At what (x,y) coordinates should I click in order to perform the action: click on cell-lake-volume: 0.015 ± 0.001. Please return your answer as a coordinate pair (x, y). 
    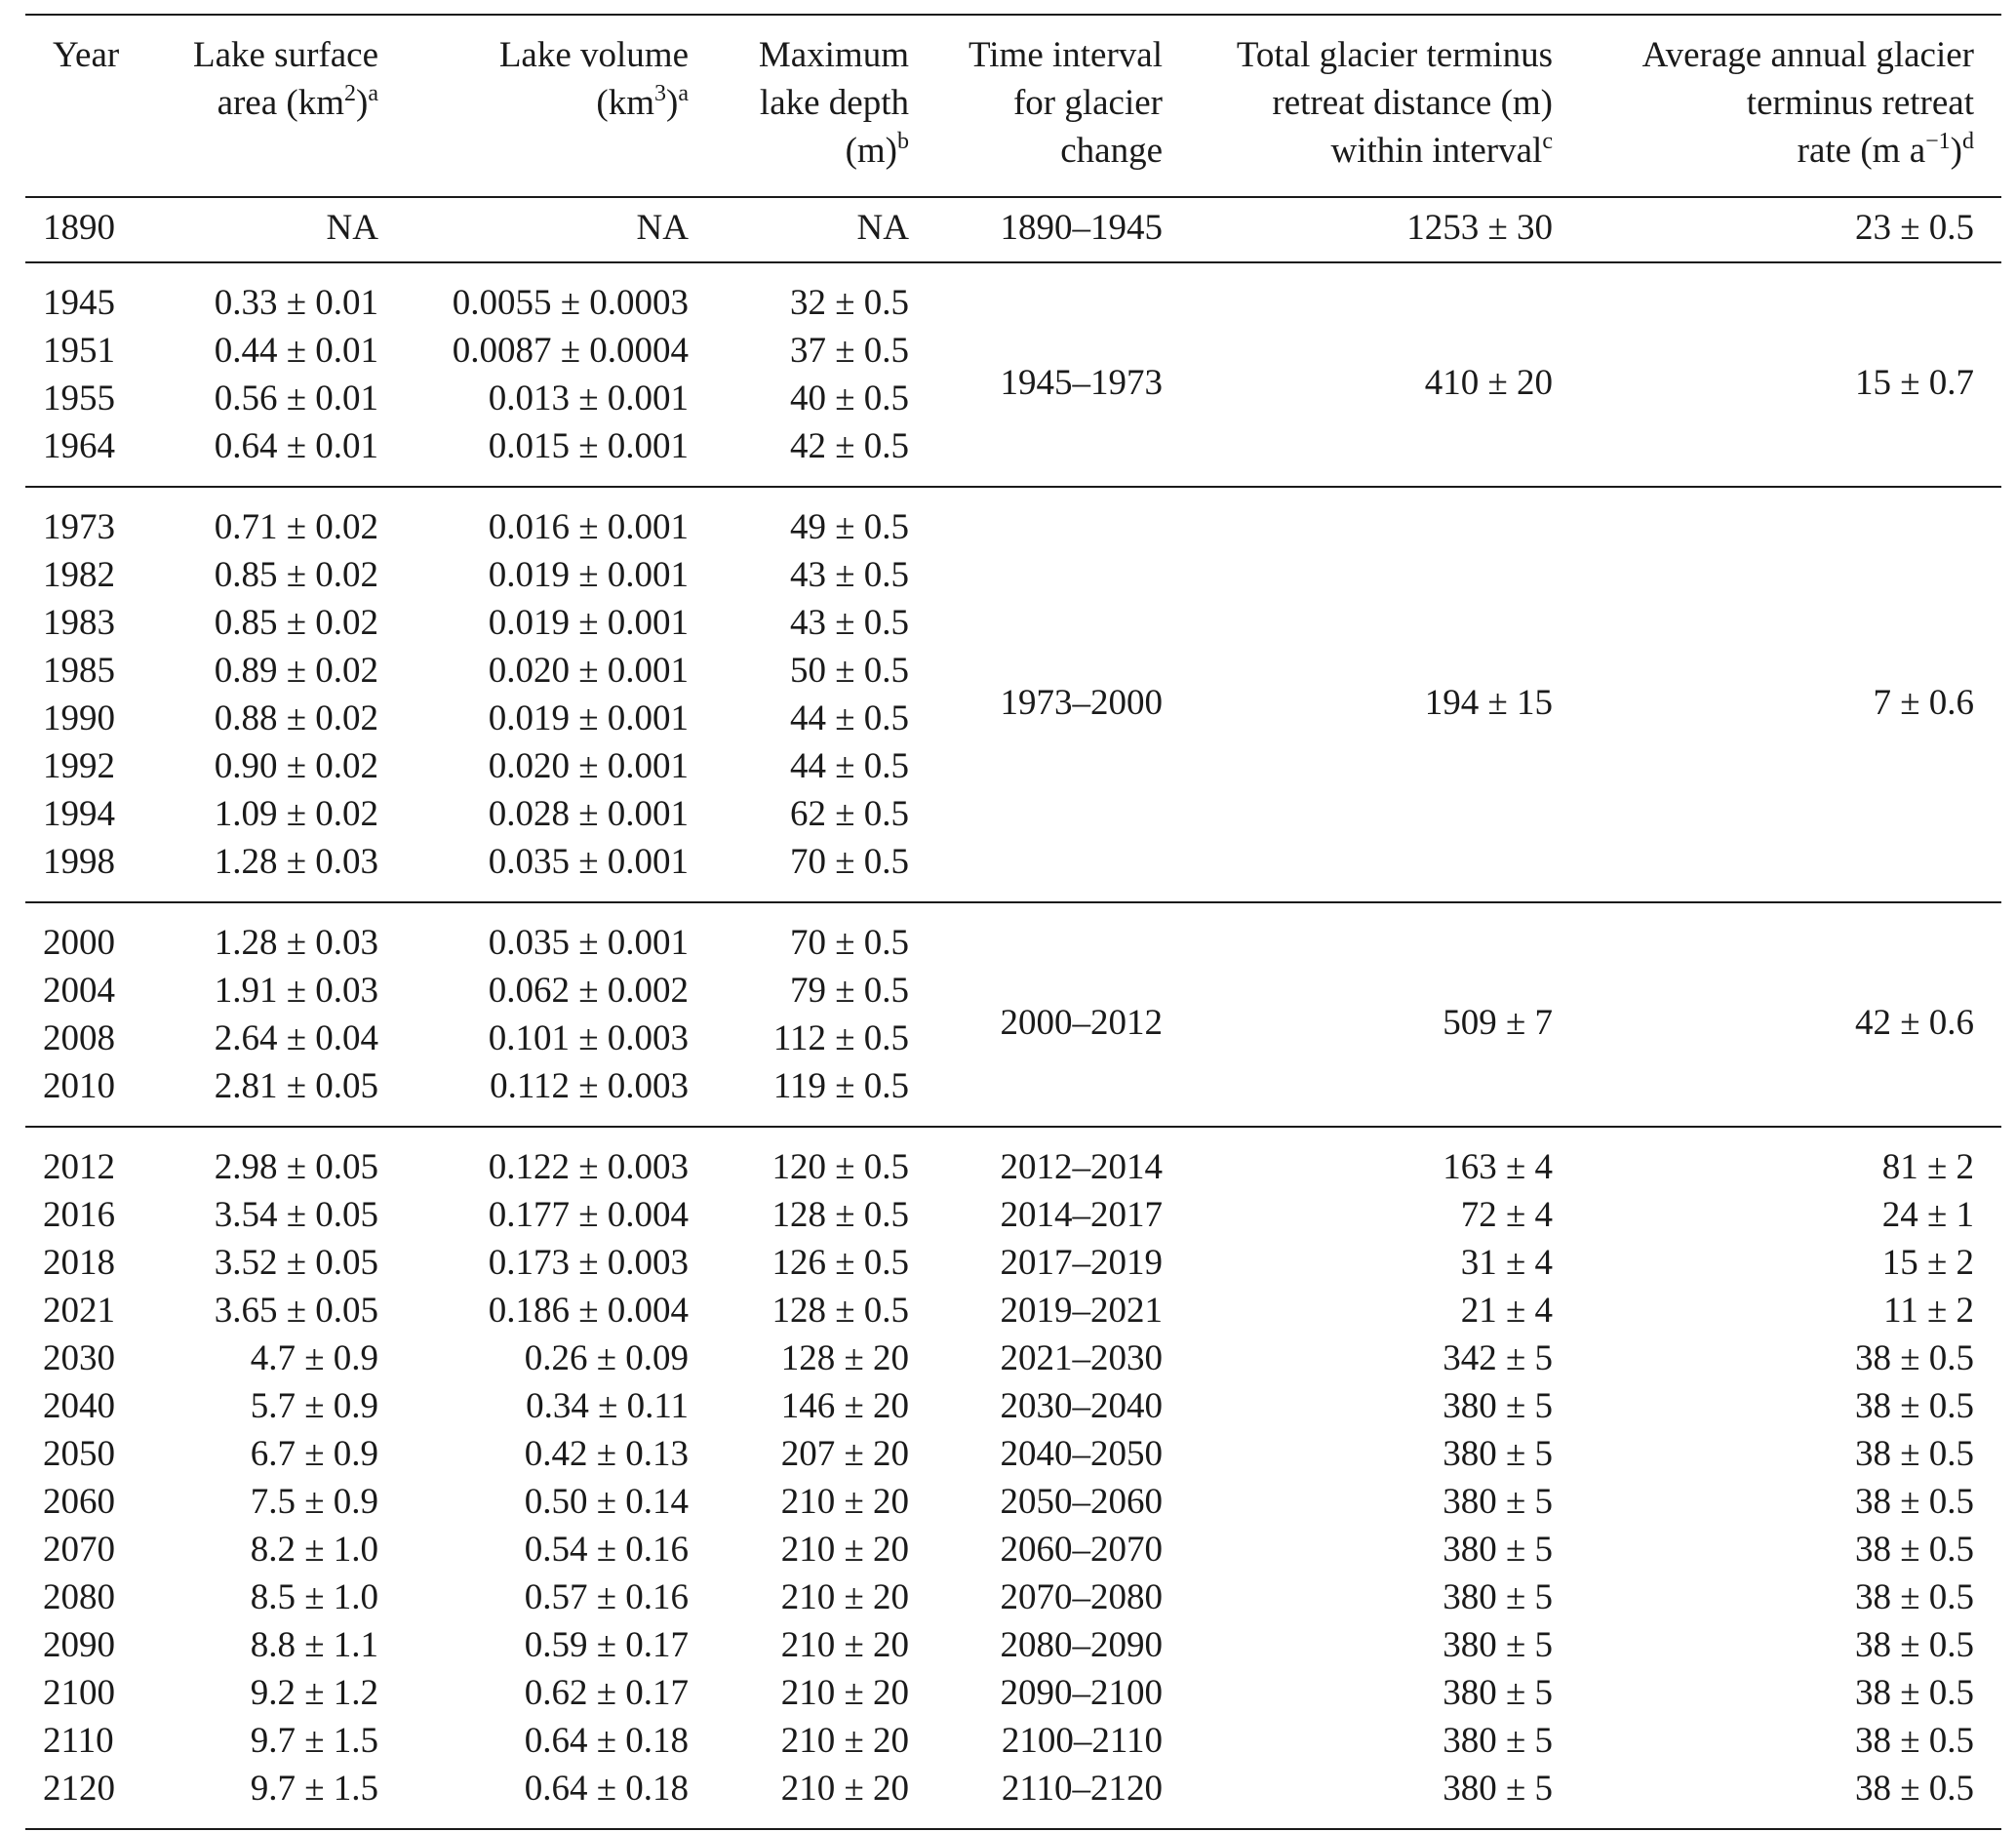
    Looking at the image, I should click on (589, 446).